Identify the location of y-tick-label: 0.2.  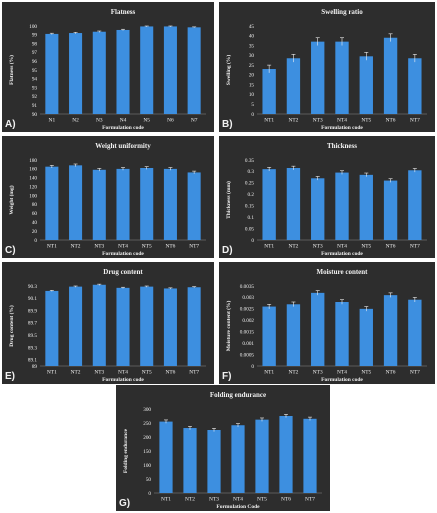
(251, 195).